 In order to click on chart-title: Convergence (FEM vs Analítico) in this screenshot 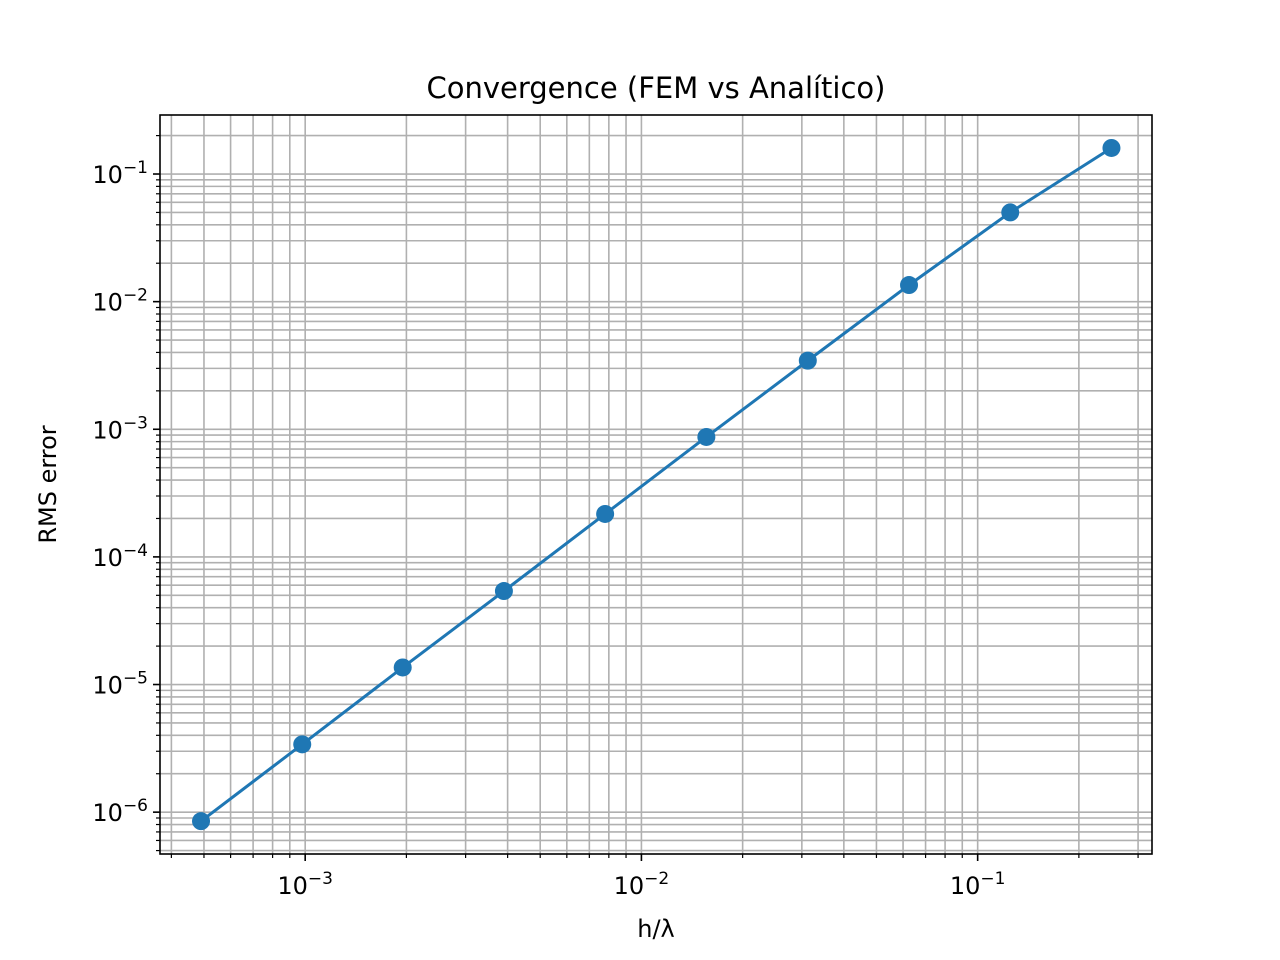, I will do `click(655, 88)`.